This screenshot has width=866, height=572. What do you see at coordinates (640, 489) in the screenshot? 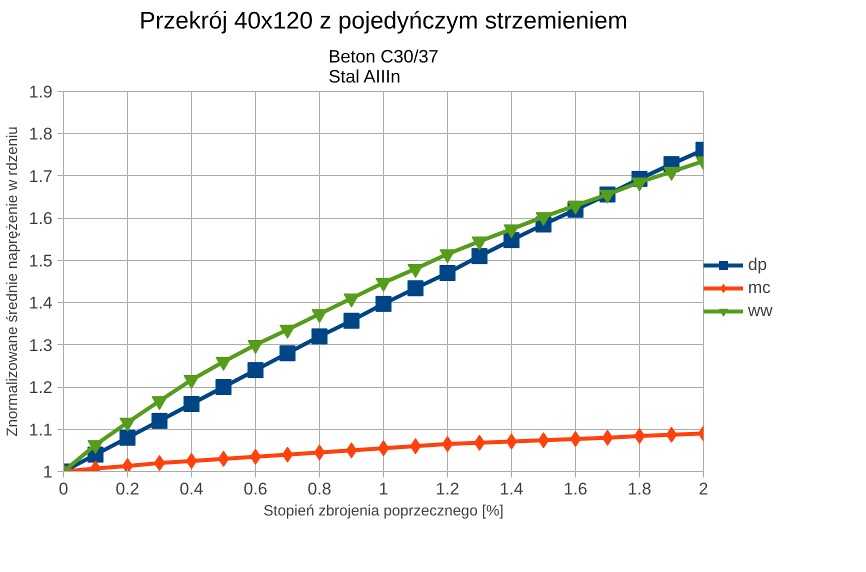
I see `x-tick-label: 1.8` at bounding box center [640, 489].